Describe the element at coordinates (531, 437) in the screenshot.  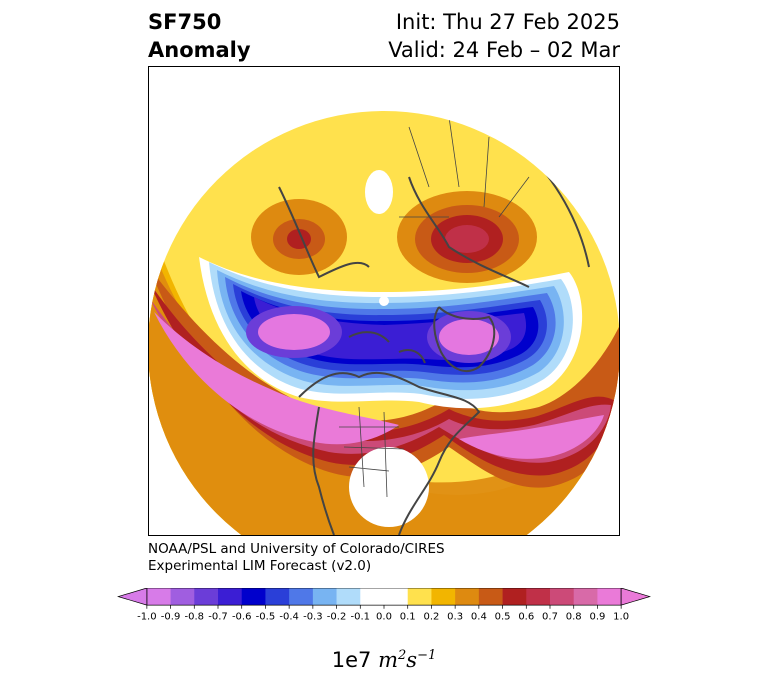
I see `anomaly-fill-band-max-east` at that location.